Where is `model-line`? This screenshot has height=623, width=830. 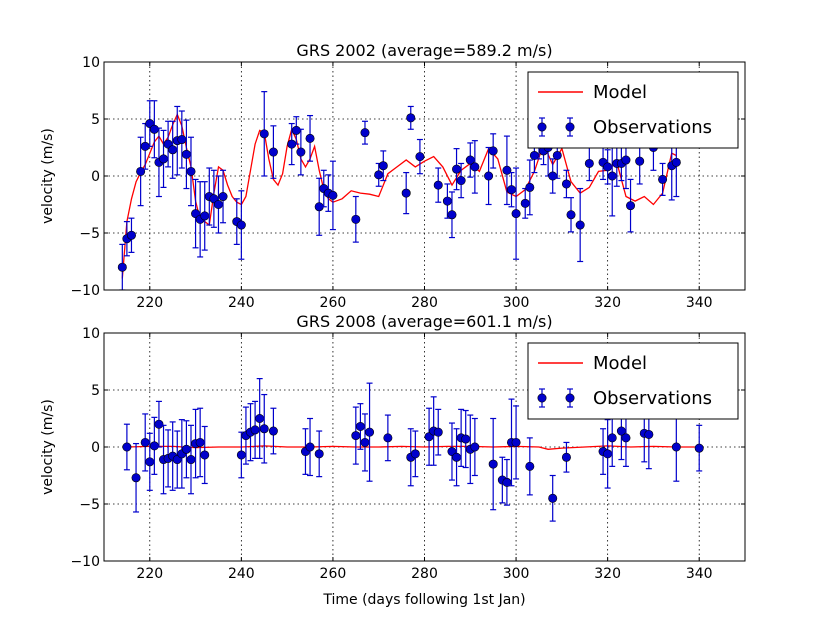
model-line is located at coordinates (410, 447).